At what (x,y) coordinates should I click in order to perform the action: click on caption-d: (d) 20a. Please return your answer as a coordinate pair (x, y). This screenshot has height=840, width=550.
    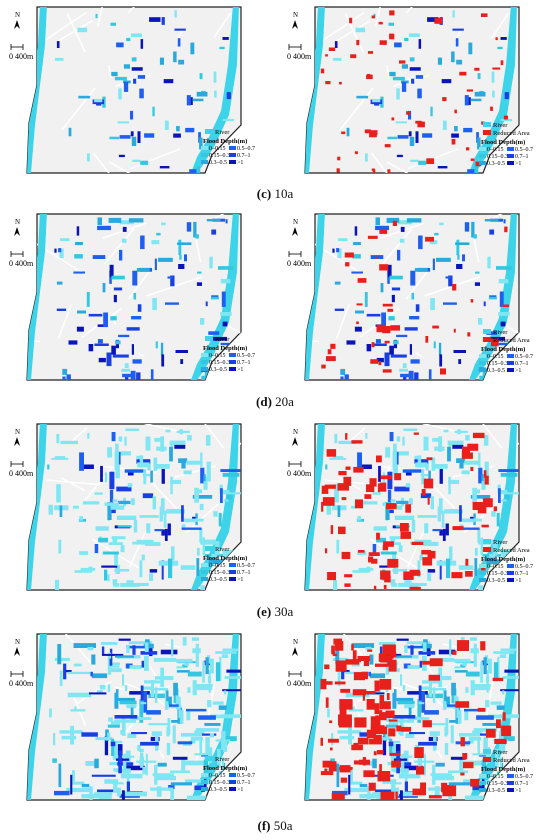
    Looking at the image, I should click on (275, 401).